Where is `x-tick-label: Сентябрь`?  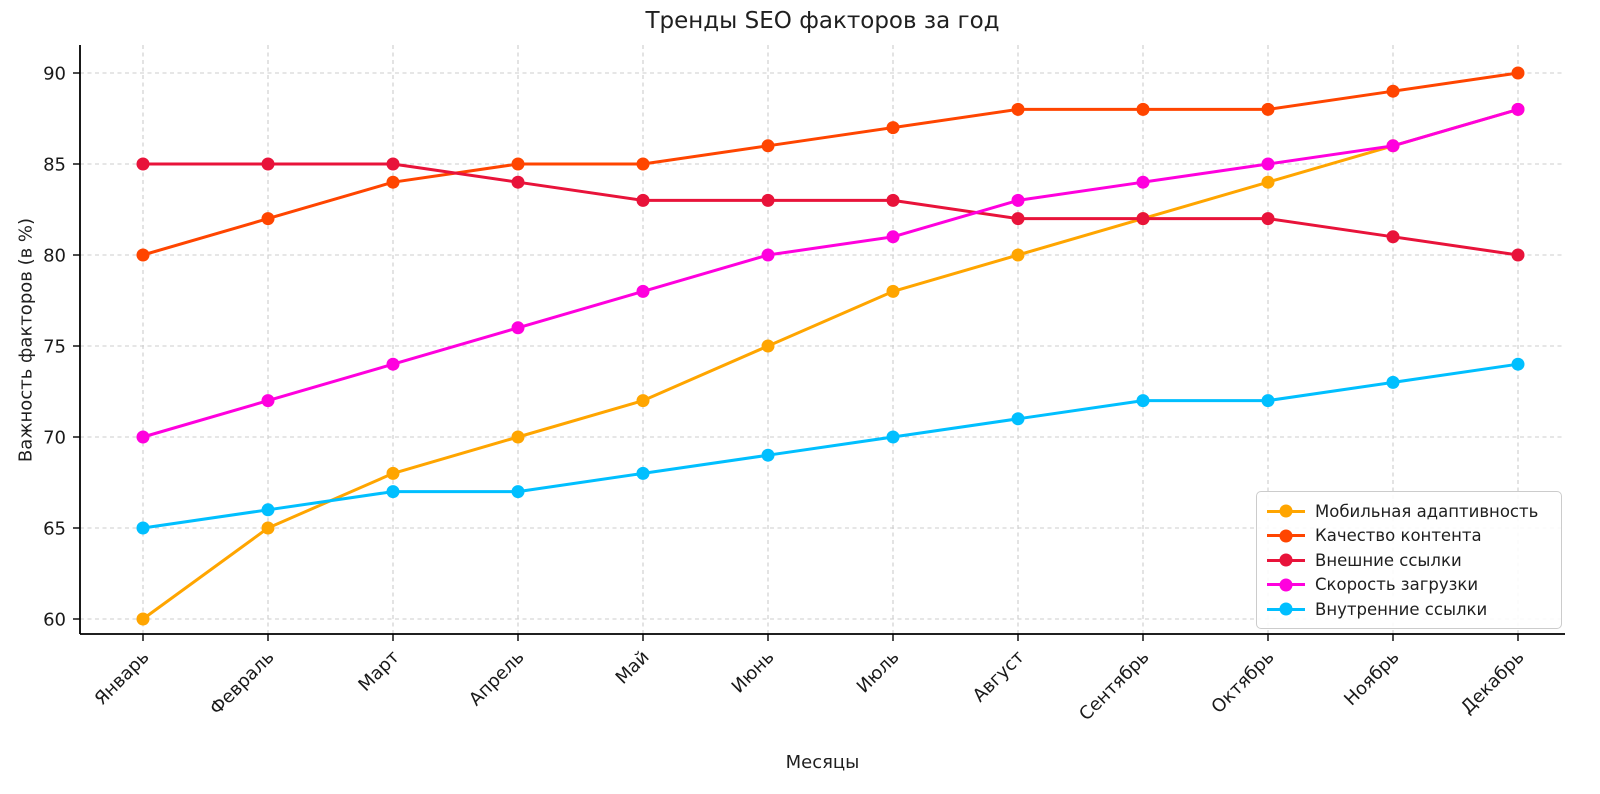
x-tick-label: Сентябрь is located at coordinates (1114, 686).